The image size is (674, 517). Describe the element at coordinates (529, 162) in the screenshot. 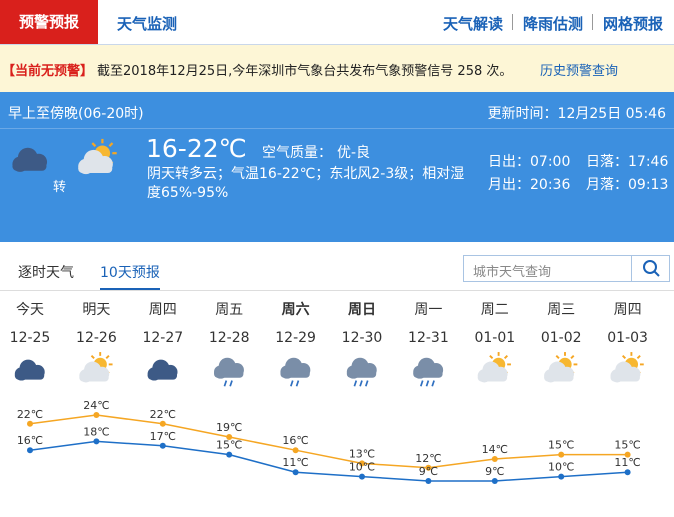

I see `sunrise: 日出：07:00` at that location.